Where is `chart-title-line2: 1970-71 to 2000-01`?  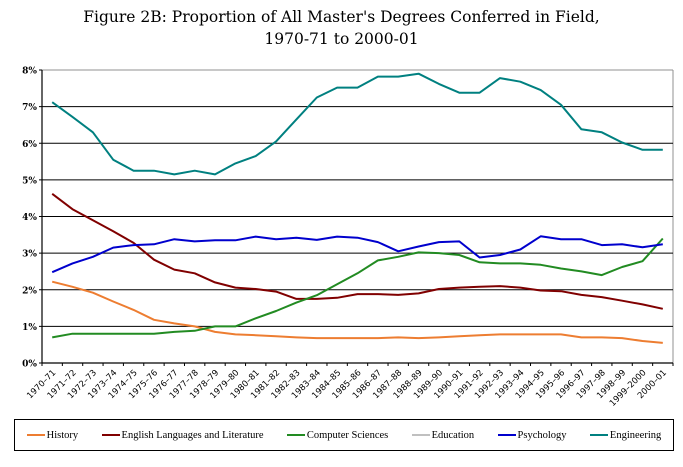 chart-title-line2: 1970-71 to 2000-01 is located at coordinates (341, 39).